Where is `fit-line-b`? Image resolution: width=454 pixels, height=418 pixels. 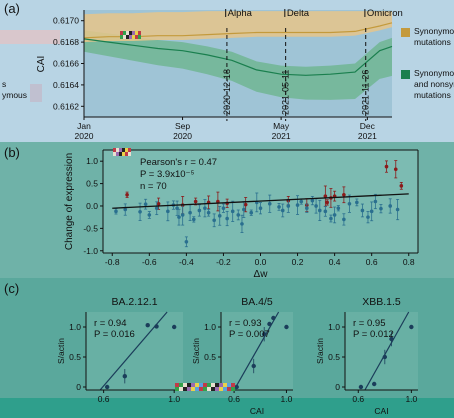 fit-line-b is located at coordinates (260, 201).